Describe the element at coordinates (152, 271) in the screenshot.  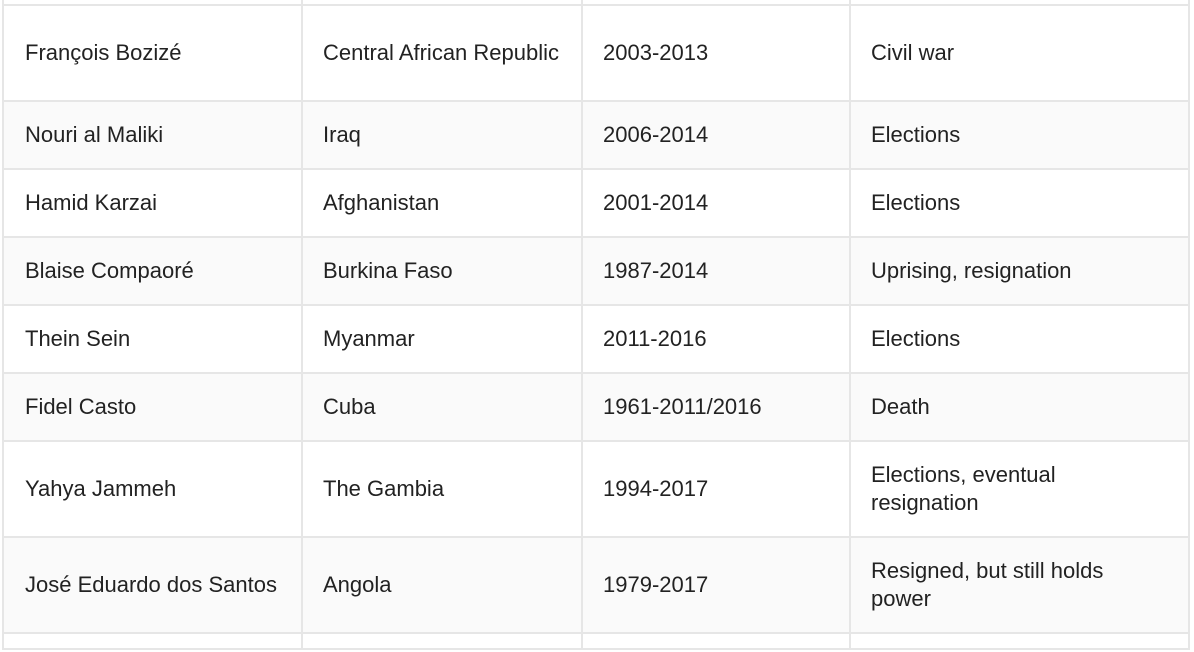
I see `cell-leader: Blaise Compaoré` at that location.